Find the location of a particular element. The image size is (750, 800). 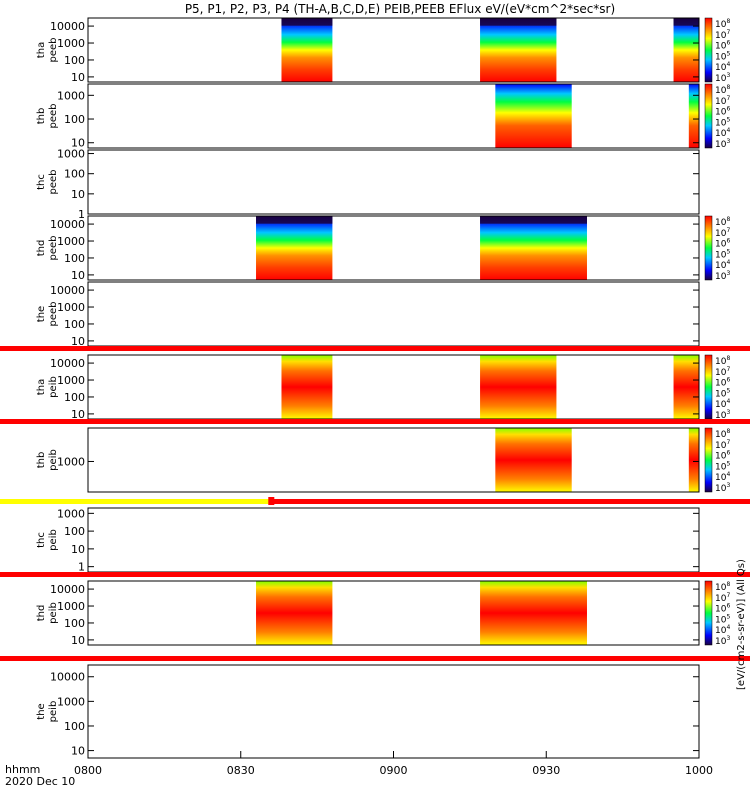

panel-thc-peeb: 1 10 100 1000 thc peeb is located at coordinates (368, 184).